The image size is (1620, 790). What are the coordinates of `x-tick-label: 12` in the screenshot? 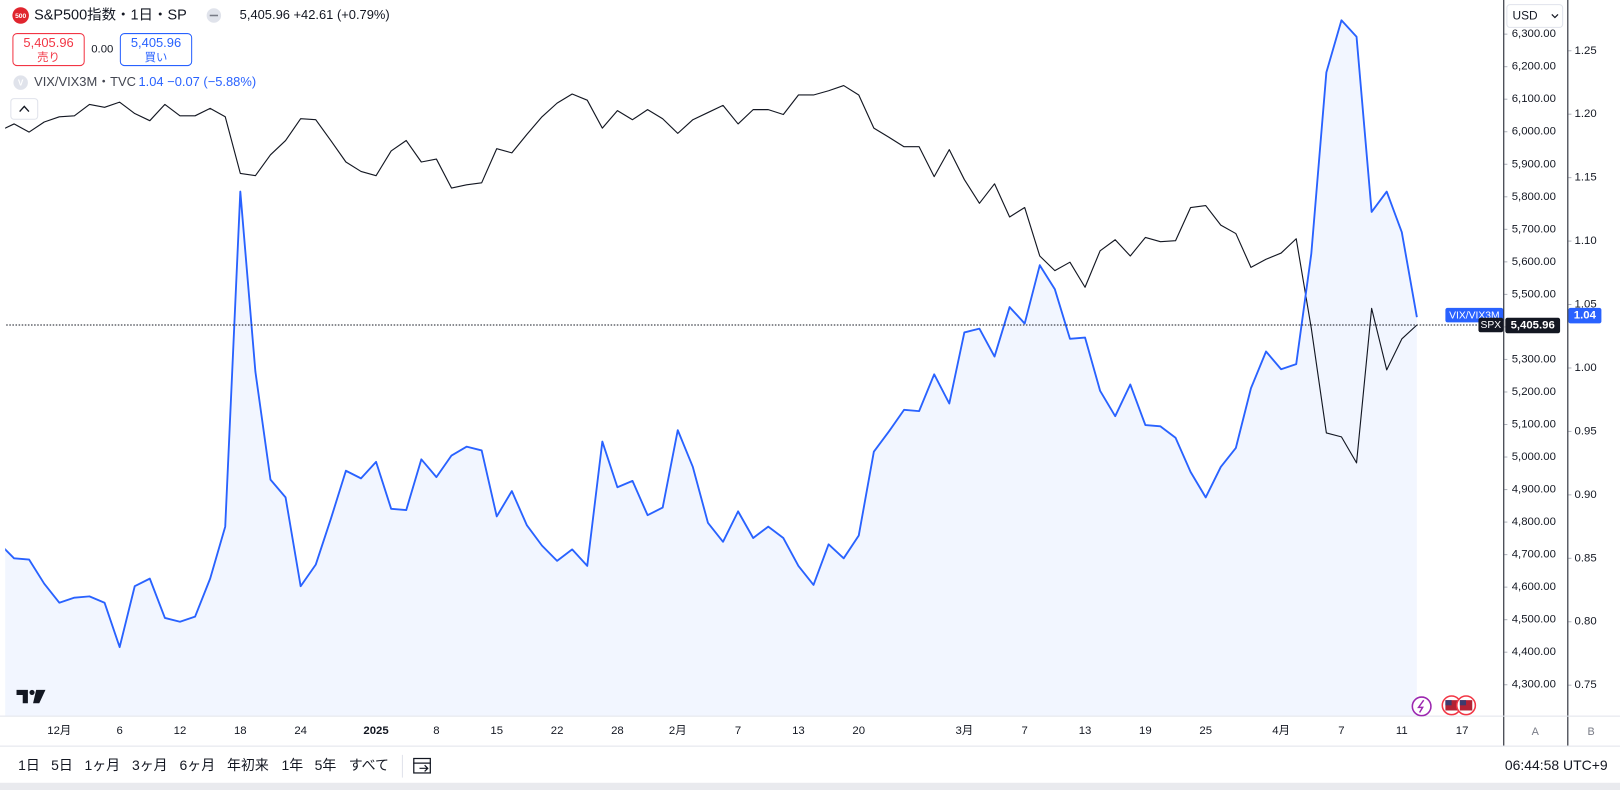 It's located at (180, 731).